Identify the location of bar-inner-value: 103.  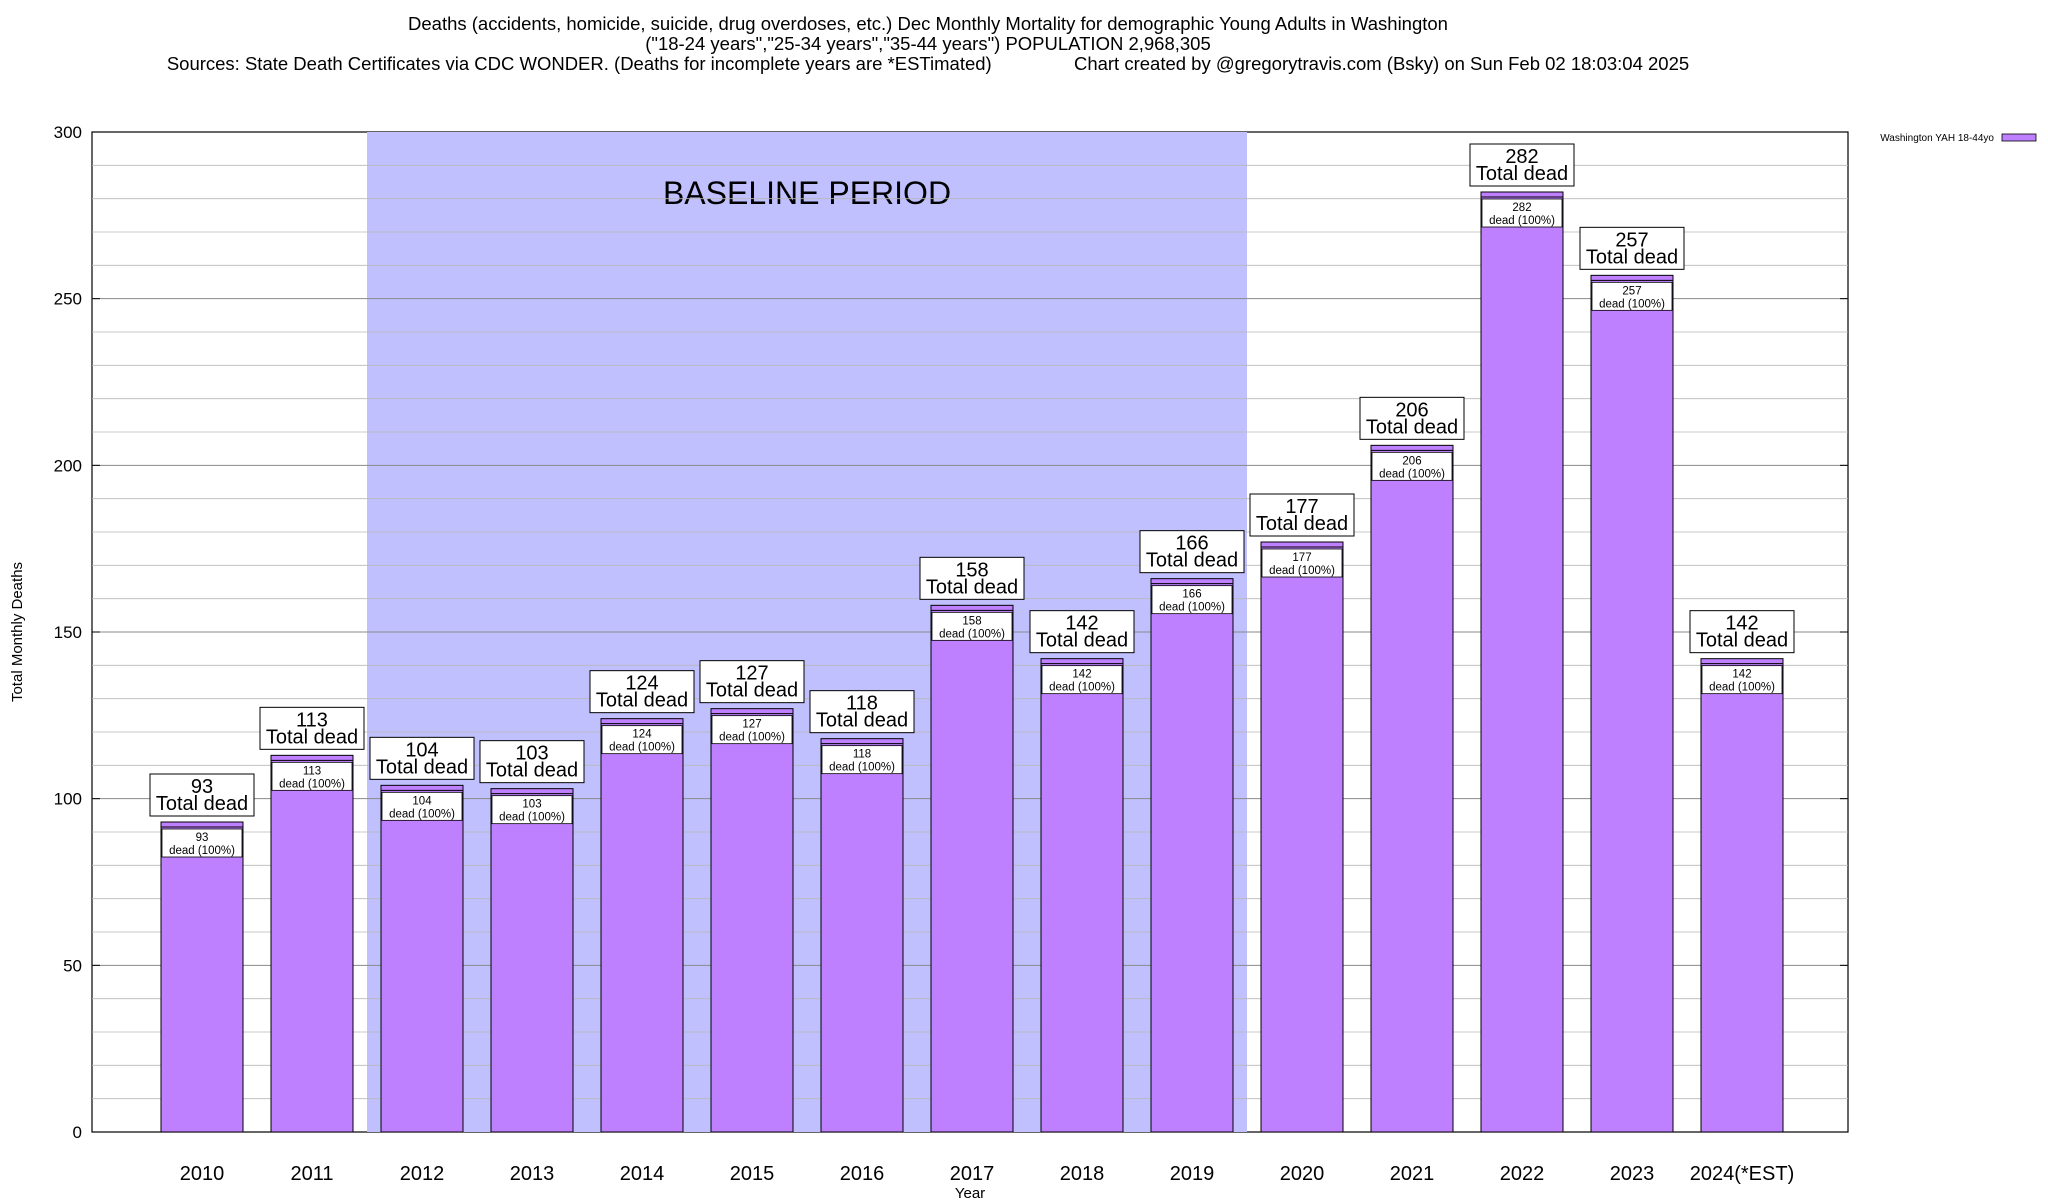
(531, 805).